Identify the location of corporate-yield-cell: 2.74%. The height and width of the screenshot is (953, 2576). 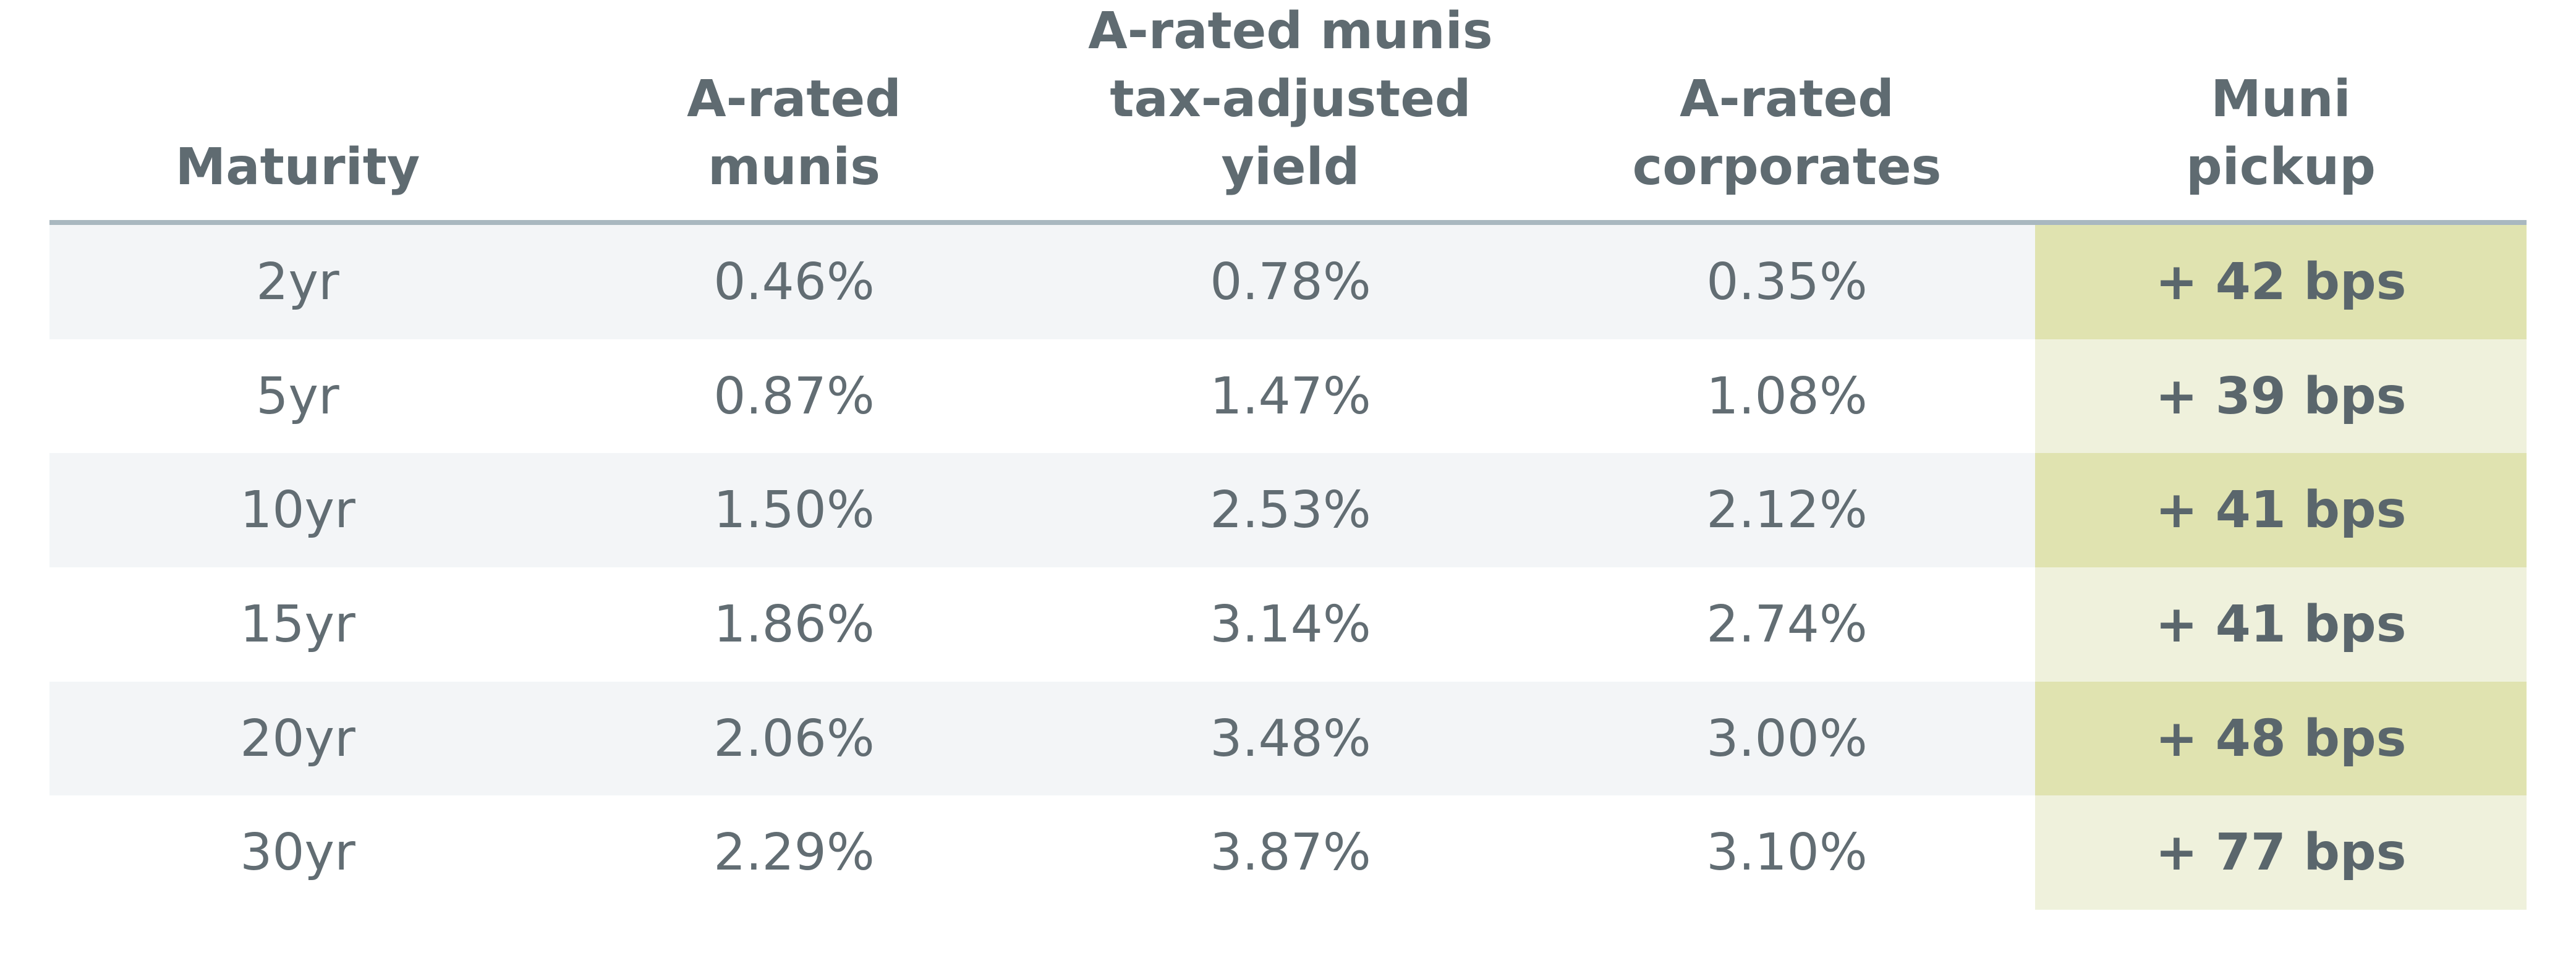
(1787, 624).